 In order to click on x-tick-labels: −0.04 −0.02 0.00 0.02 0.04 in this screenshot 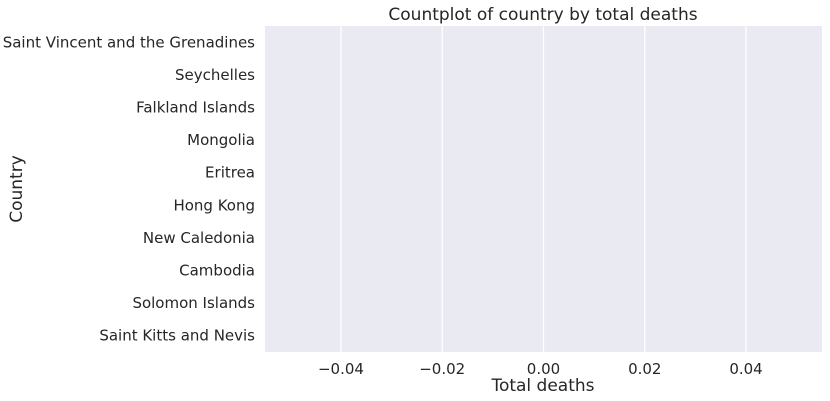, I will do `click(540, 369)`.